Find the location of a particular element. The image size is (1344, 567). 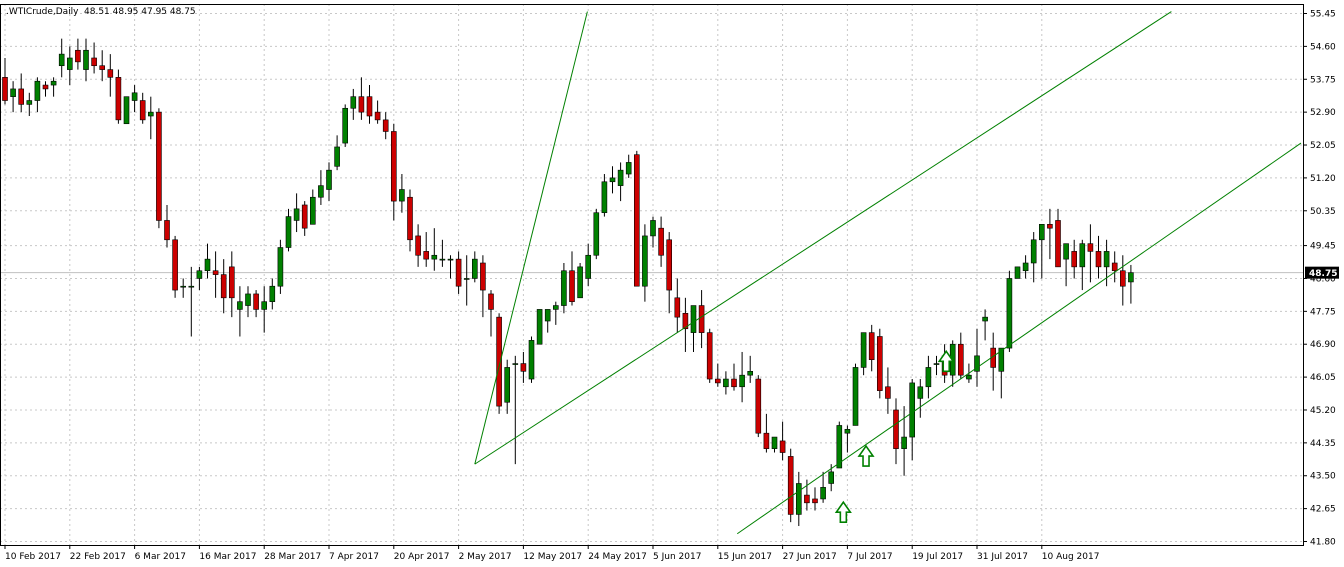

y-tick-label: 46.05 is located at coordinates (1323, 378).